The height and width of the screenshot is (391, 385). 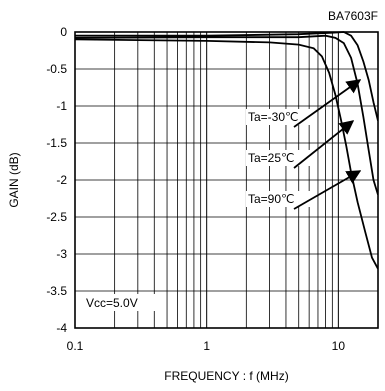 What do you see at coordinates (56, 217) in the screenshot?
I see `y-tick-label: -2.5` at bounding box center [56, 217].